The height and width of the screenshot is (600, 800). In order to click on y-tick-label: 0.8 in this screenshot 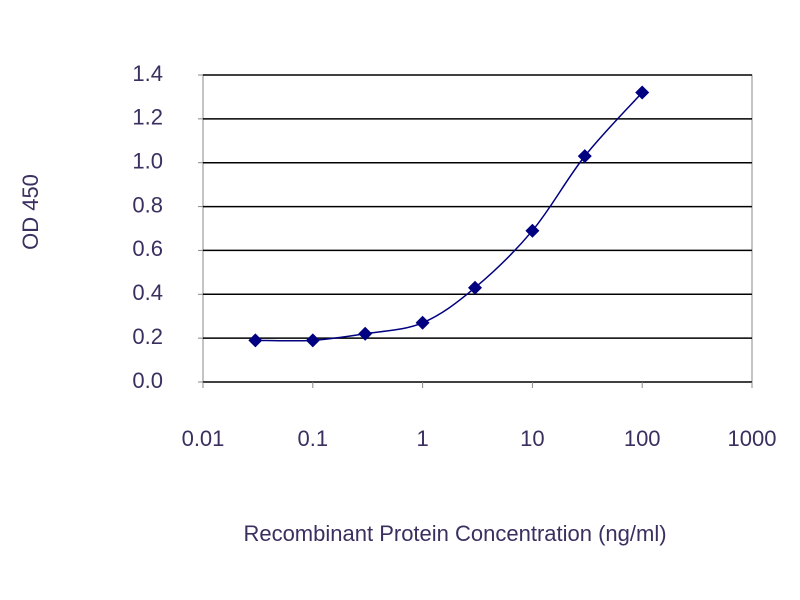, I will do `click(147, 204)`.